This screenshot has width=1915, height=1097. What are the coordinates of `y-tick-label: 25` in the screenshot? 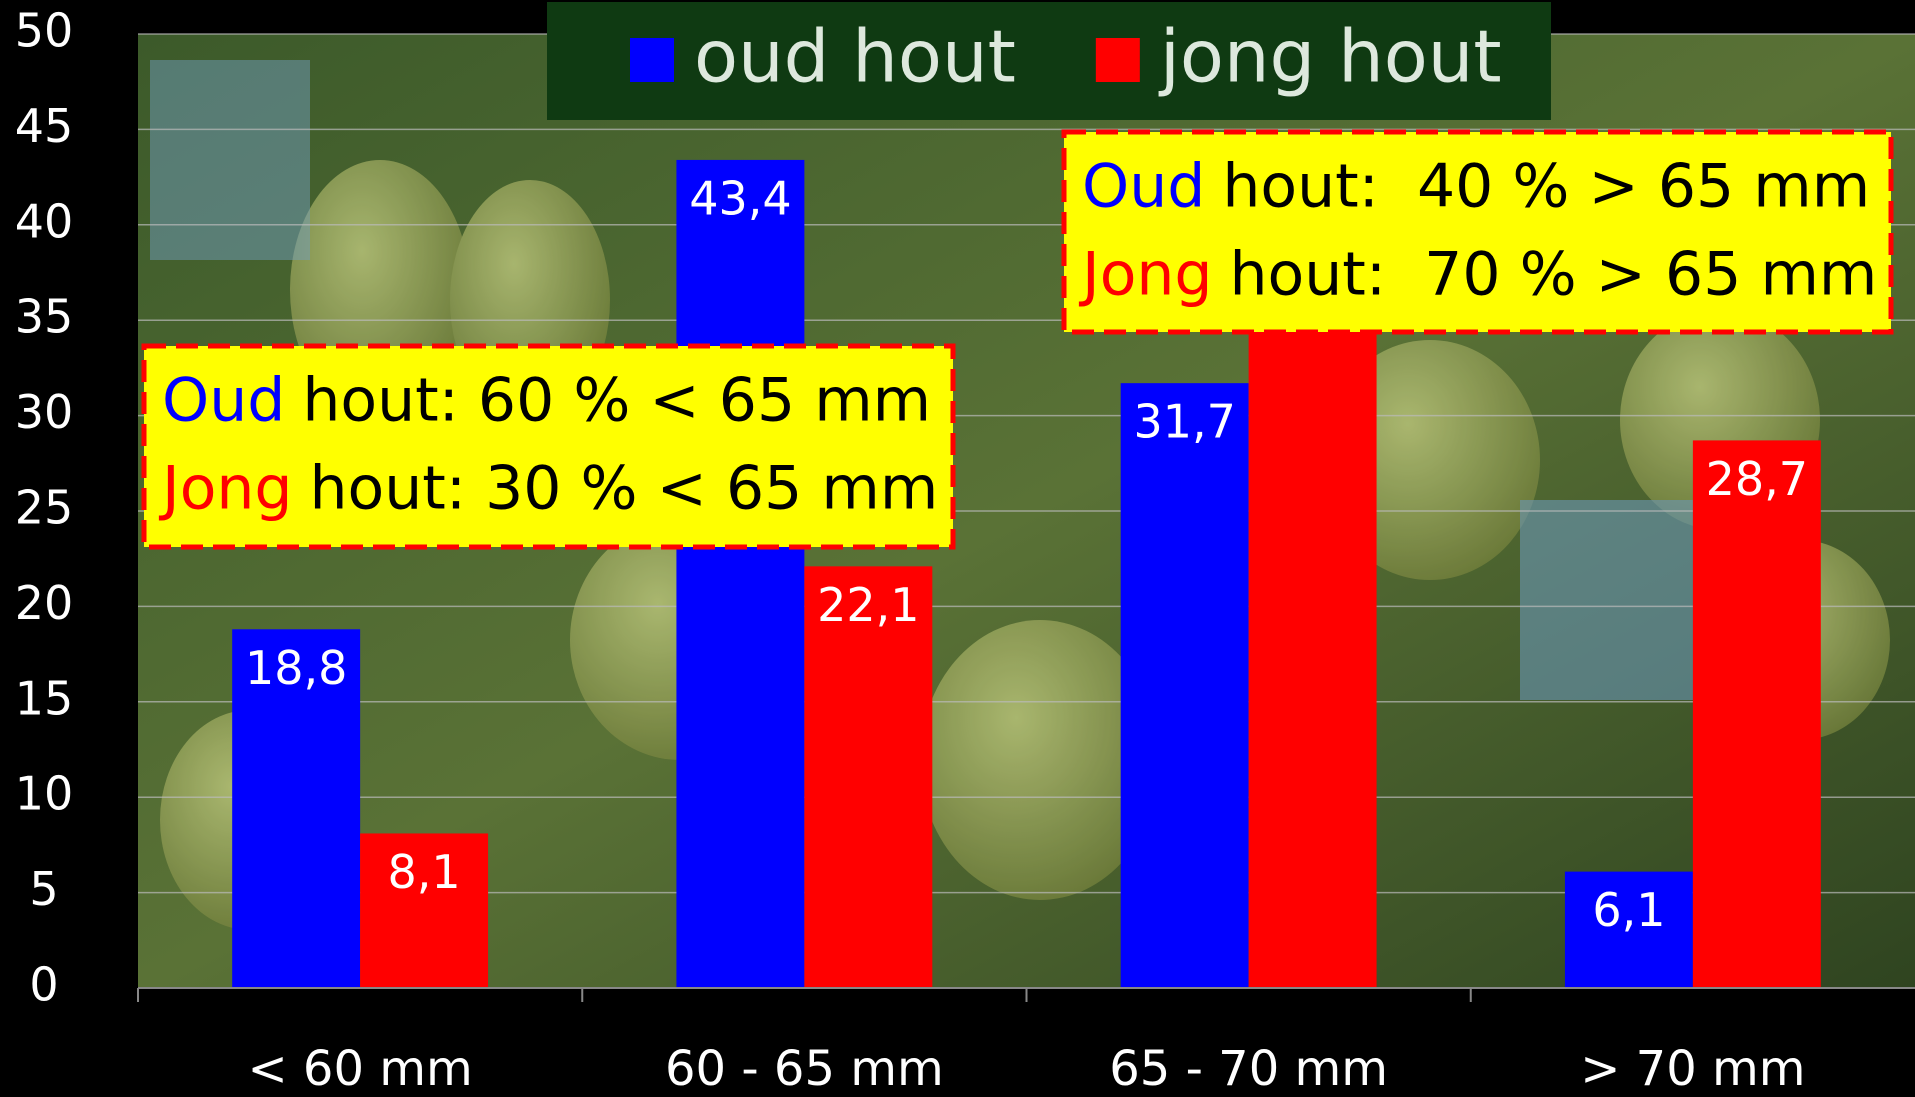 It's located at (44, 508).